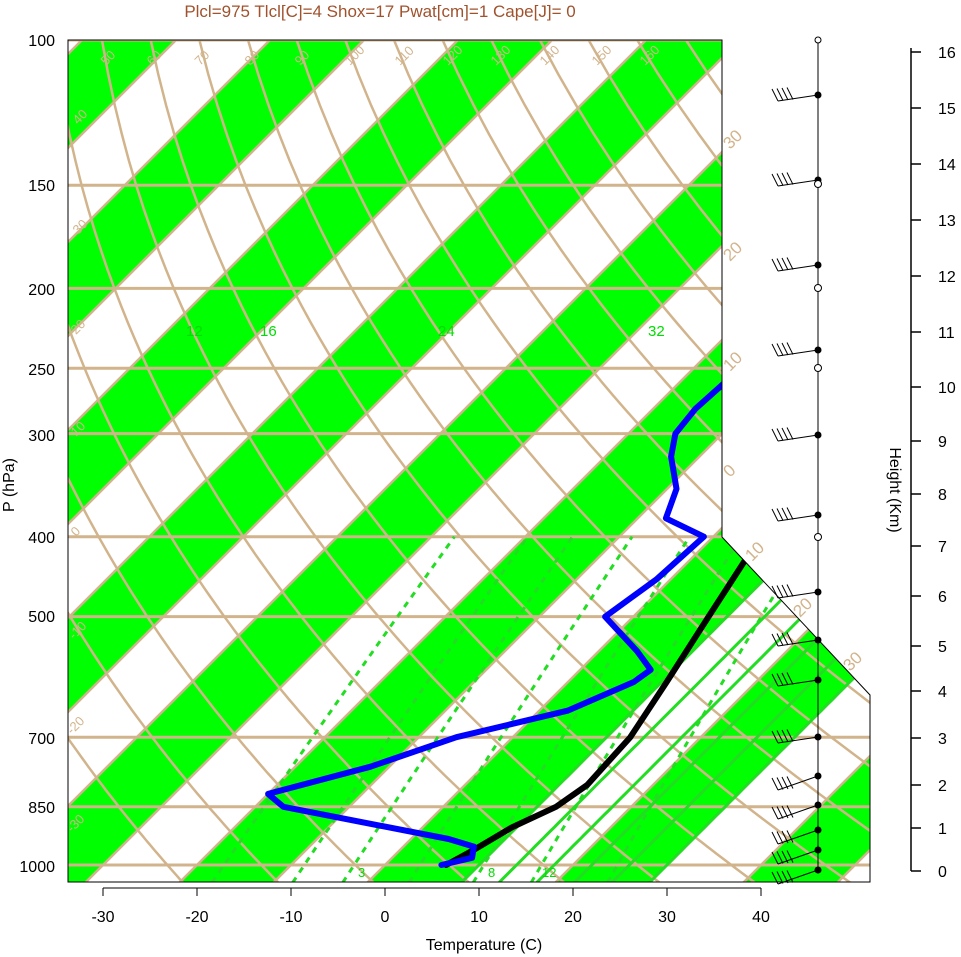  Describe the element at coordinates (41, 290) in the screenshot. I see `pressure-tick-label: 200` at that location.